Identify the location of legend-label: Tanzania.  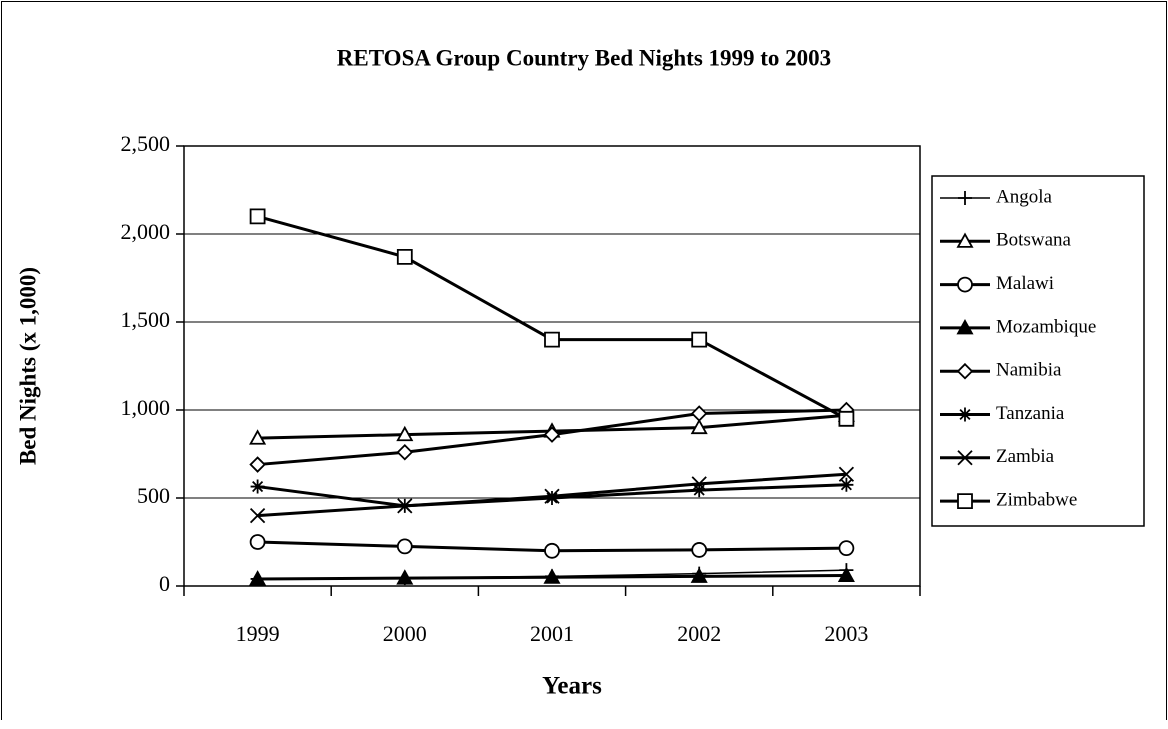
(1030, 413).